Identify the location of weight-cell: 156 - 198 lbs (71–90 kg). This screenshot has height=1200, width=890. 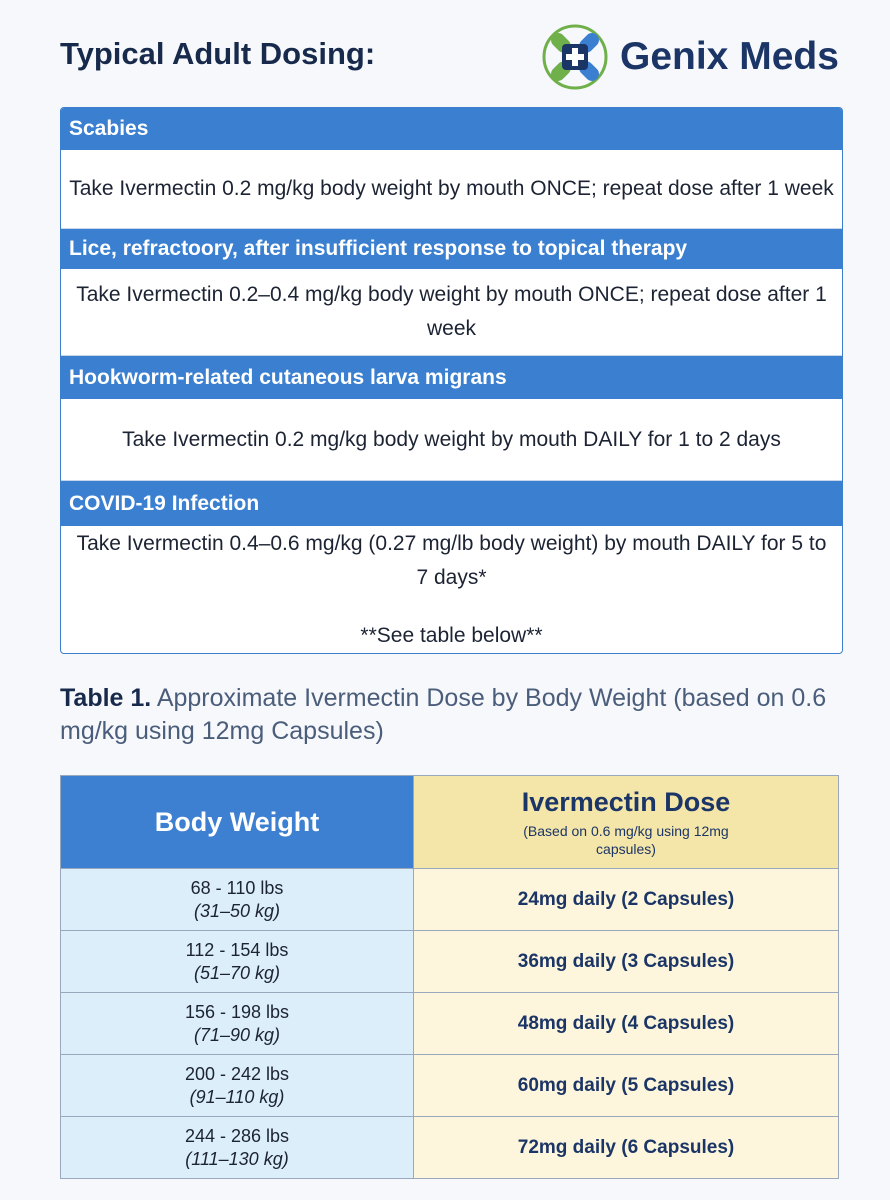
(237, 1023).